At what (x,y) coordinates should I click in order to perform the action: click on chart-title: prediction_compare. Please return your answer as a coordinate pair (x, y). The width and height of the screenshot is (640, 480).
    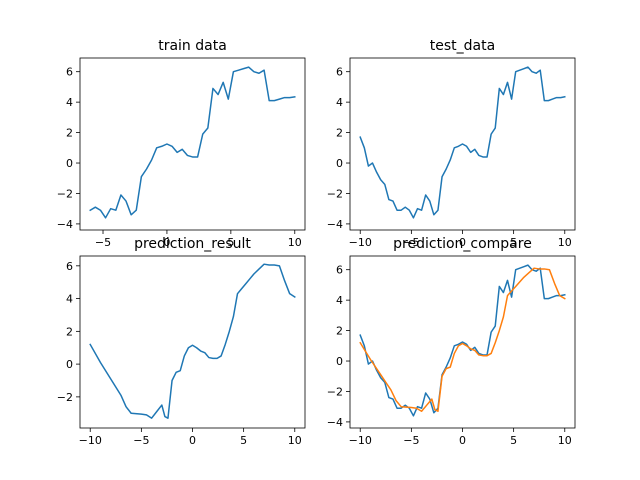
    Looking at the image, I should click on (462, 244).